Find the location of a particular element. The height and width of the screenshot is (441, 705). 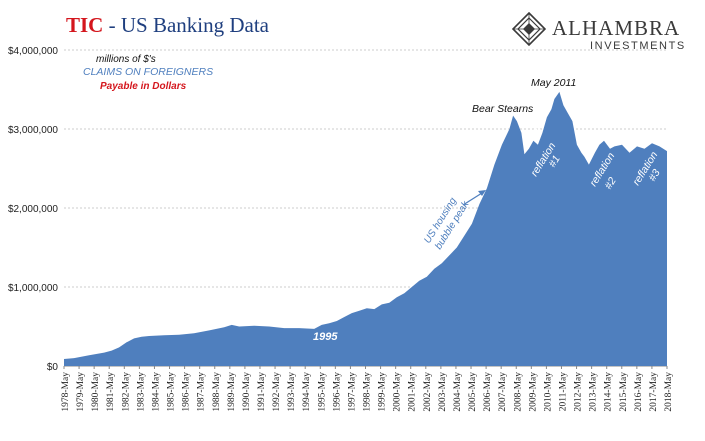

x-tick-label: 1985-May is located at coordinates (172, 392).